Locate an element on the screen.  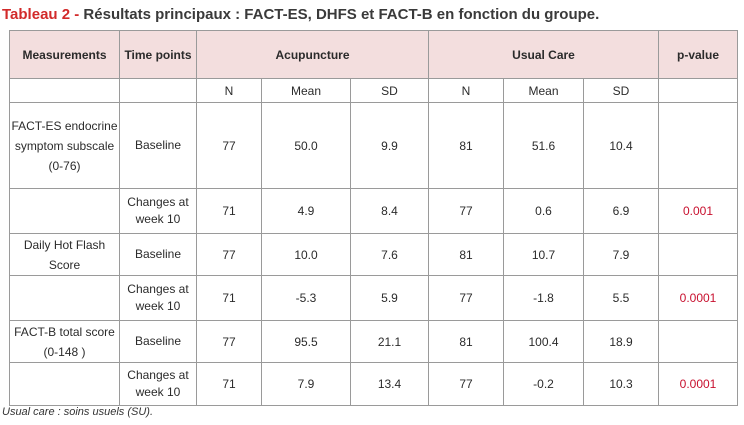
acu-mean: 50.0 is located at coordinates (306, 145).